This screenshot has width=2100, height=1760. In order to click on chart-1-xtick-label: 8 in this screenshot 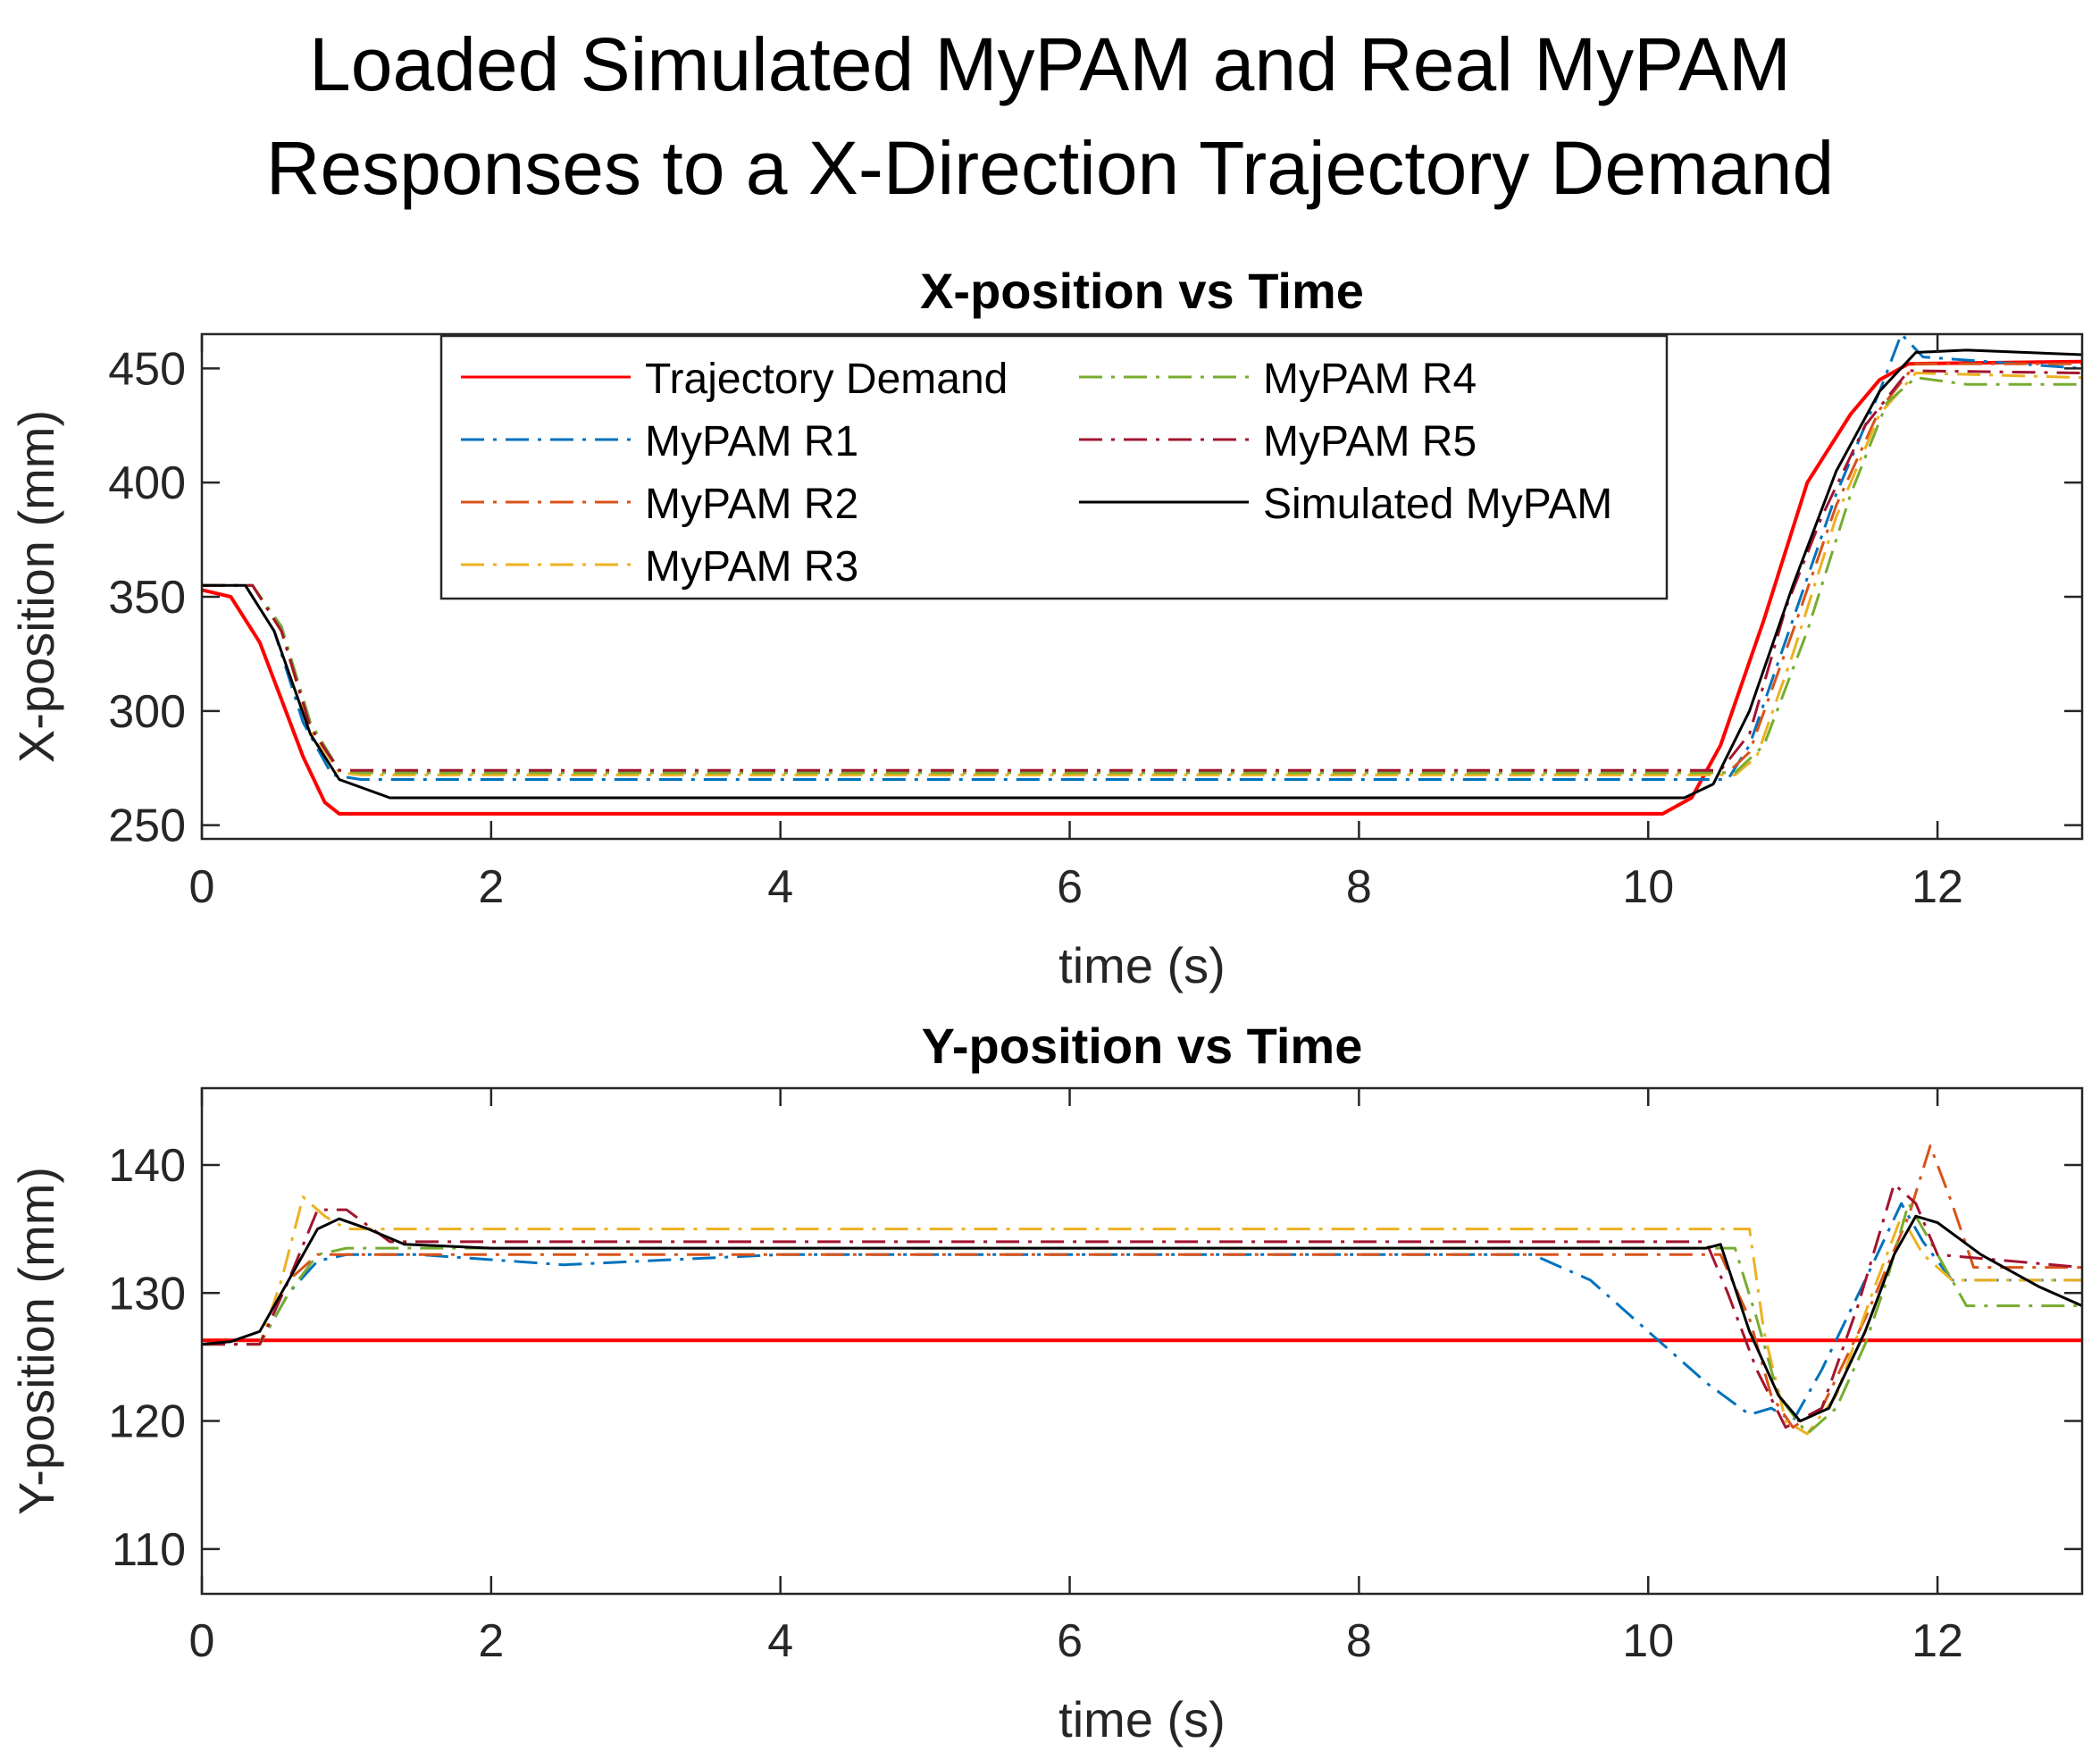, I will do `click(1359, 887)`.